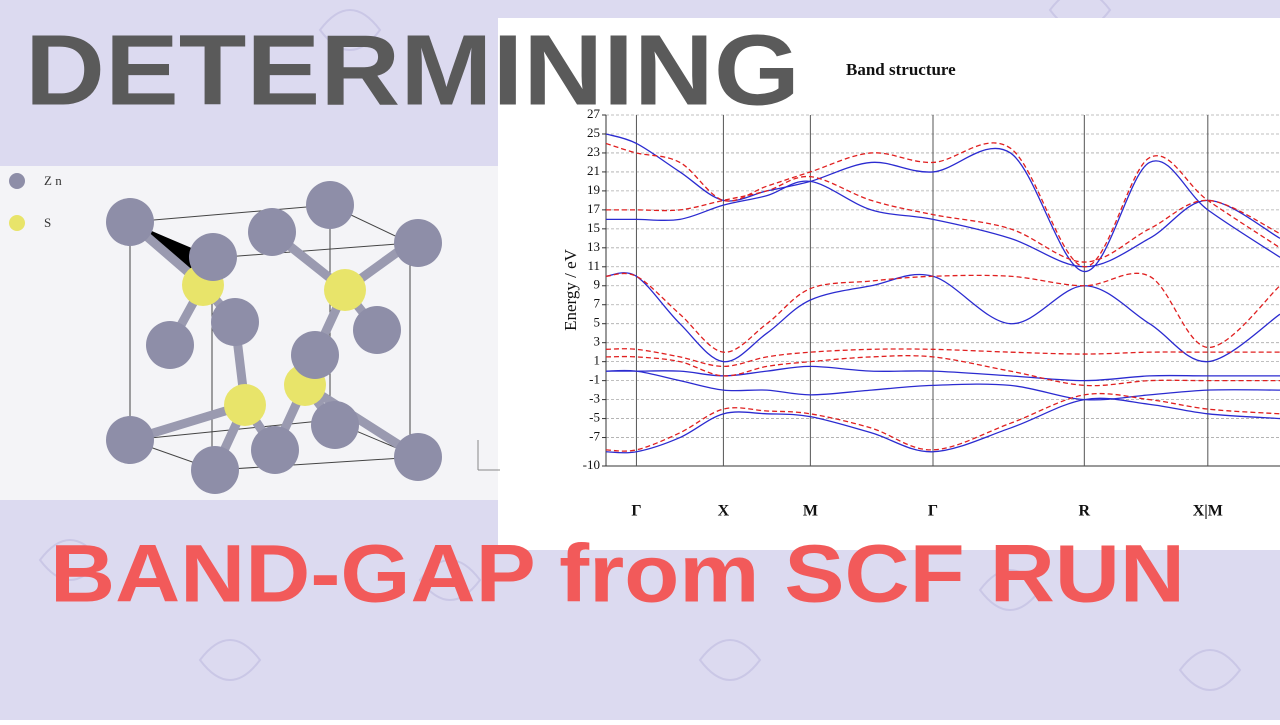 The image size is (1280, 725). I want to click on x-tick-label: R, so click(1085, 511).